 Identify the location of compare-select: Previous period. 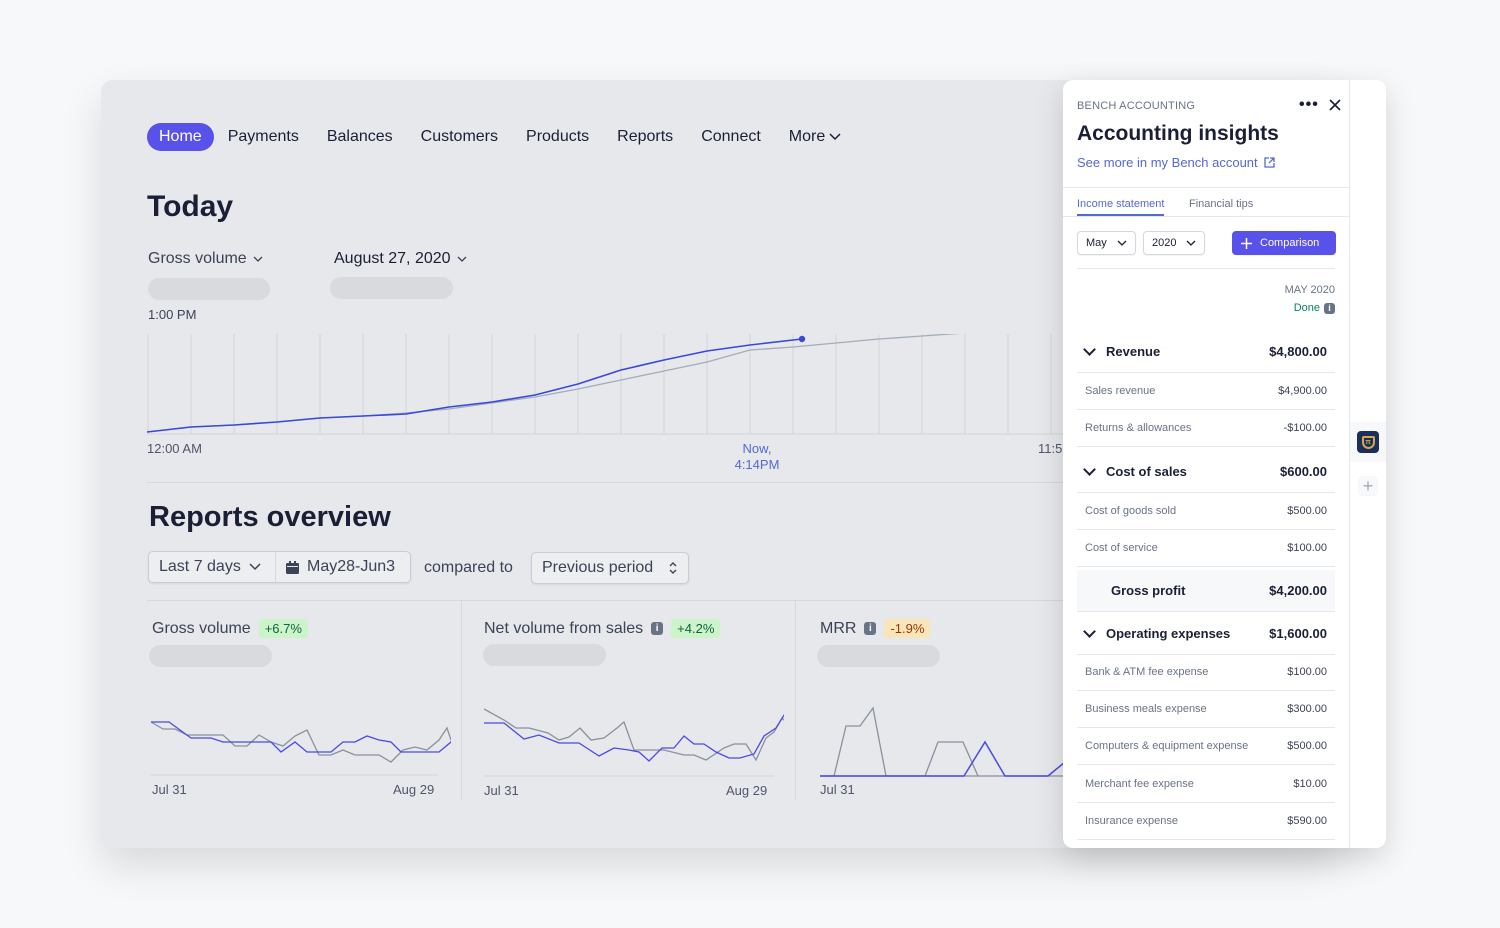
(610, 568).